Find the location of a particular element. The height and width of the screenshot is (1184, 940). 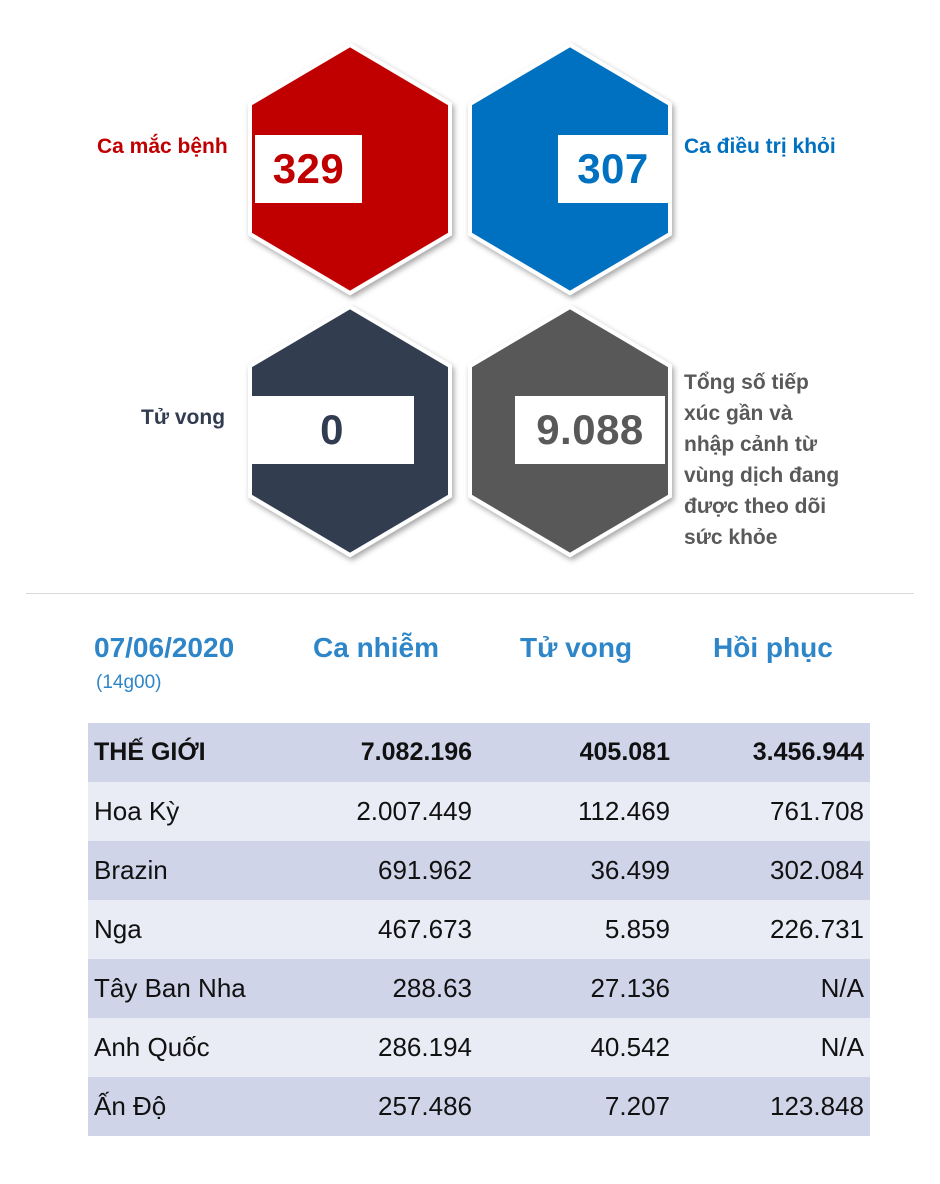

cases-cell: 288.63 is located at coordinates (398, 988).